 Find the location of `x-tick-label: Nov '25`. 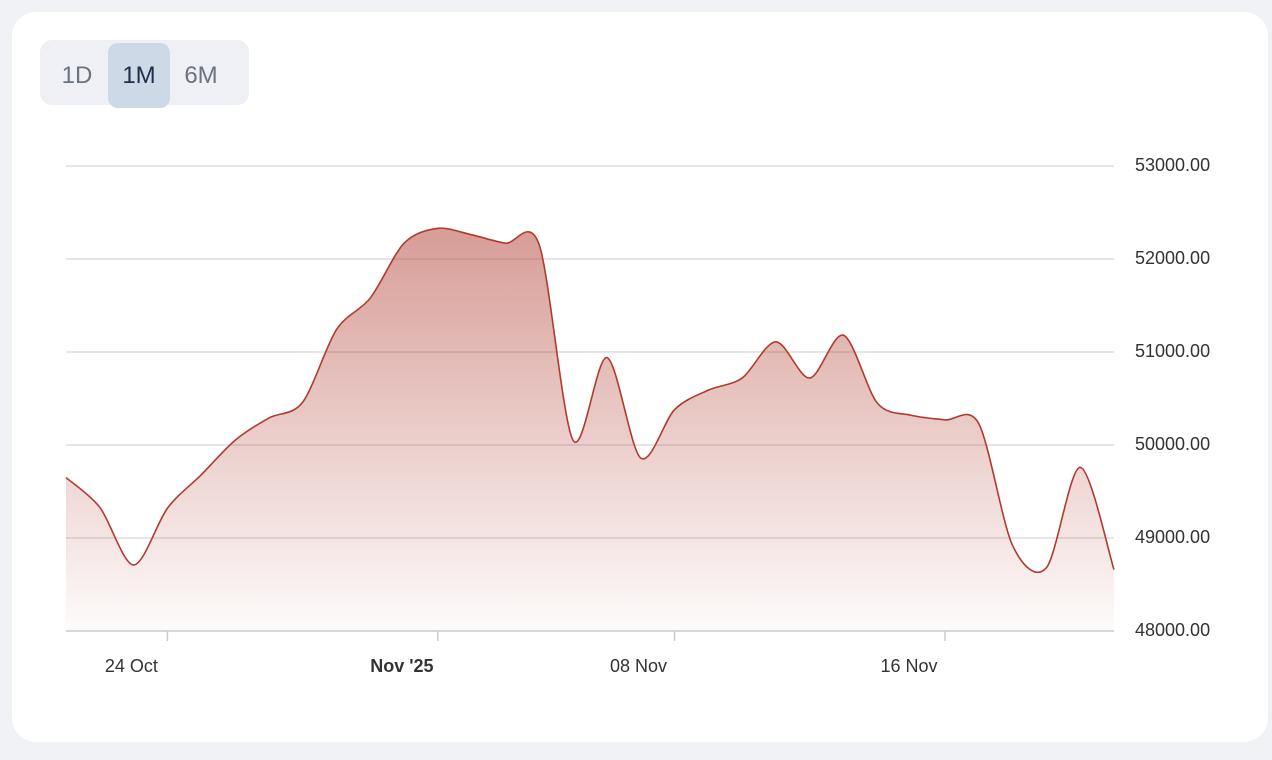

x-tick-label: Nov '25 is located at coordinates (401, 666).